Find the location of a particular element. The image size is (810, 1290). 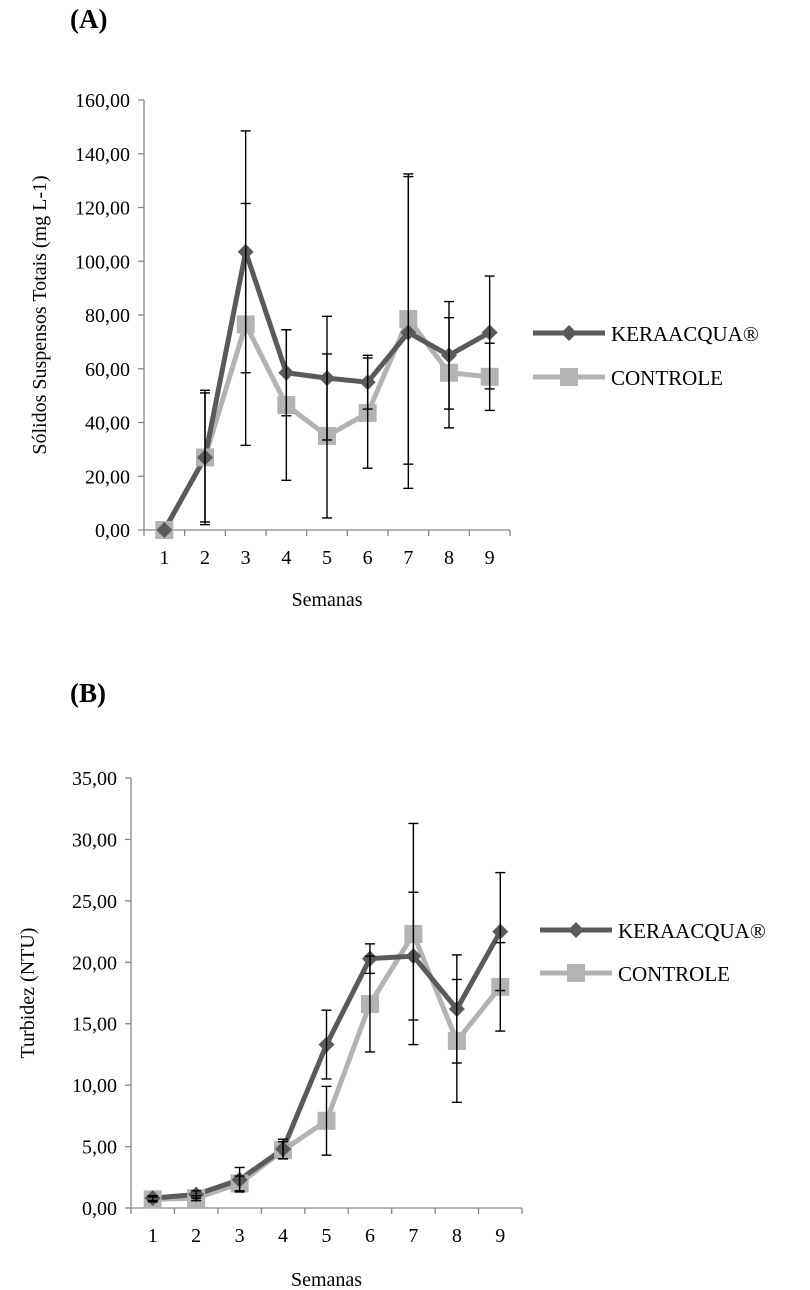

y-tick-label: 100,00 is located at coordinates (102, 262).